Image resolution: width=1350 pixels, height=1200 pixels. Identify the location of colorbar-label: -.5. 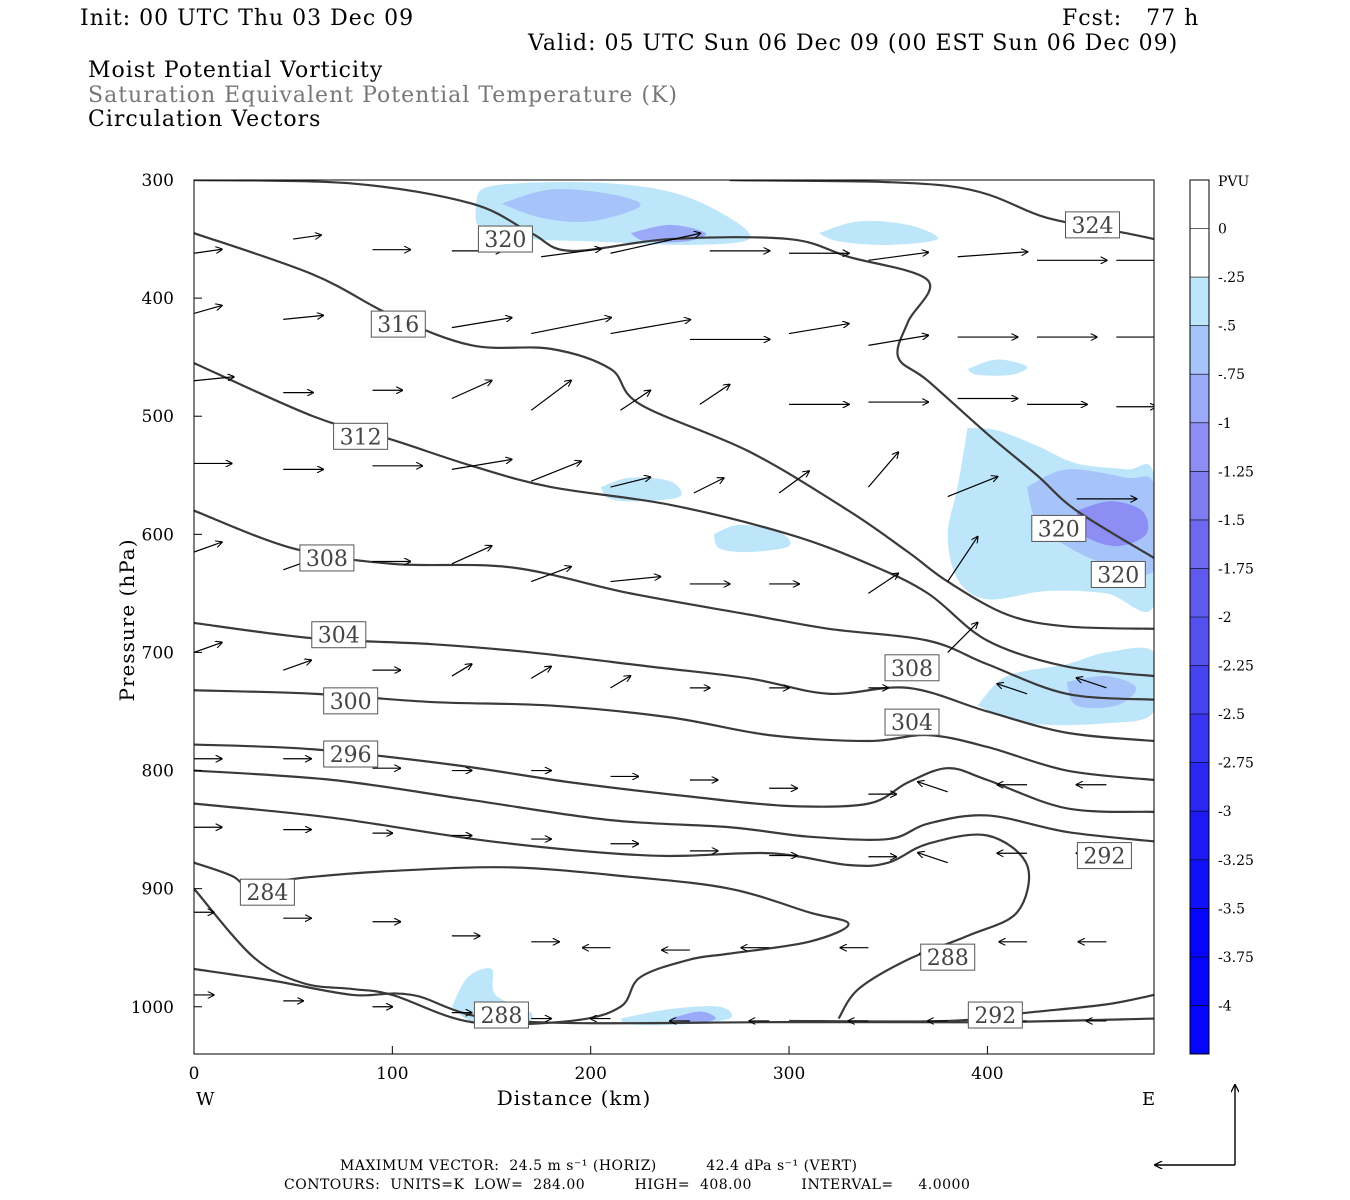
(1227, 327).